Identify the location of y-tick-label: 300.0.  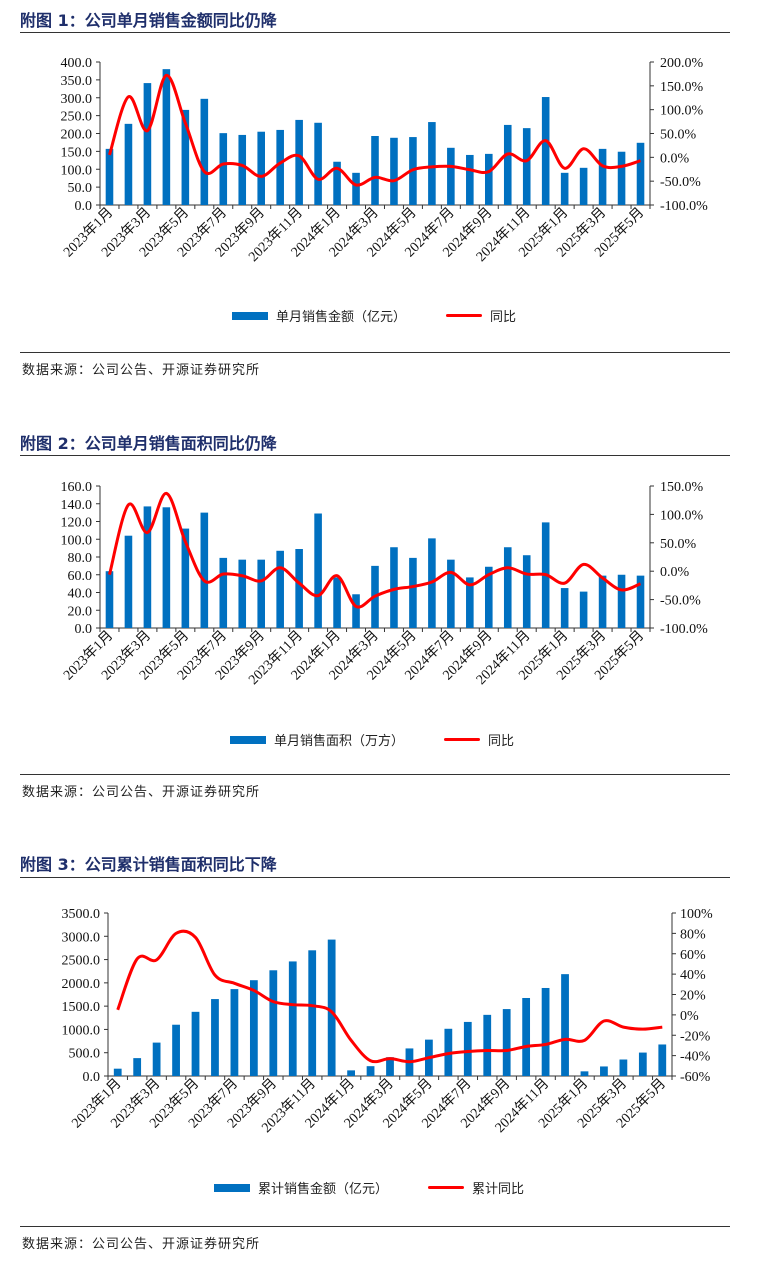
(77, 99).